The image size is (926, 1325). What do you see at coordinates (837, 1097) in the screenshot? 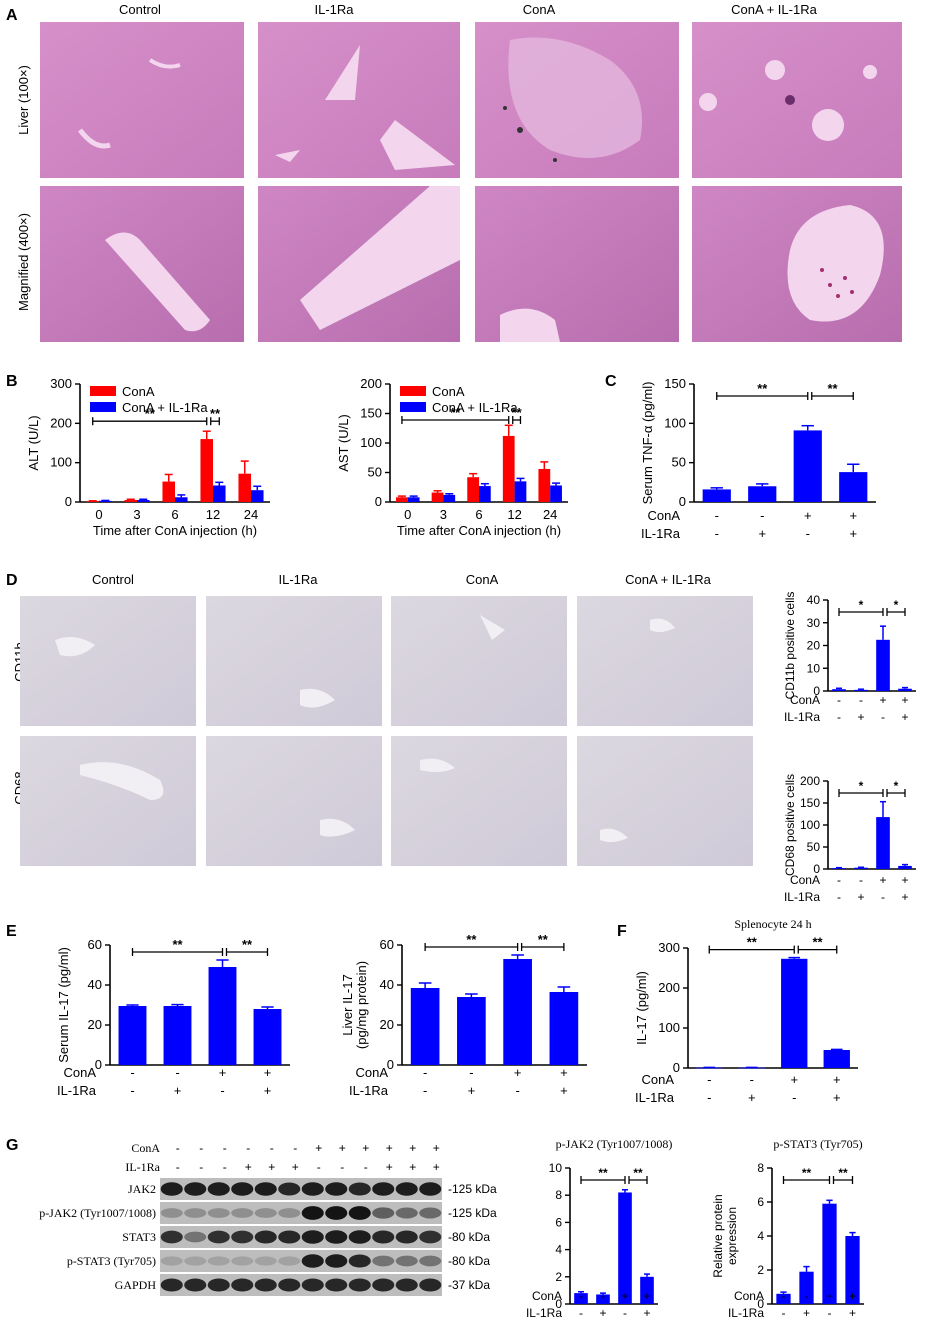
I see `chart-f-il1ra-sign: +` at bounding box center [837, 1097].